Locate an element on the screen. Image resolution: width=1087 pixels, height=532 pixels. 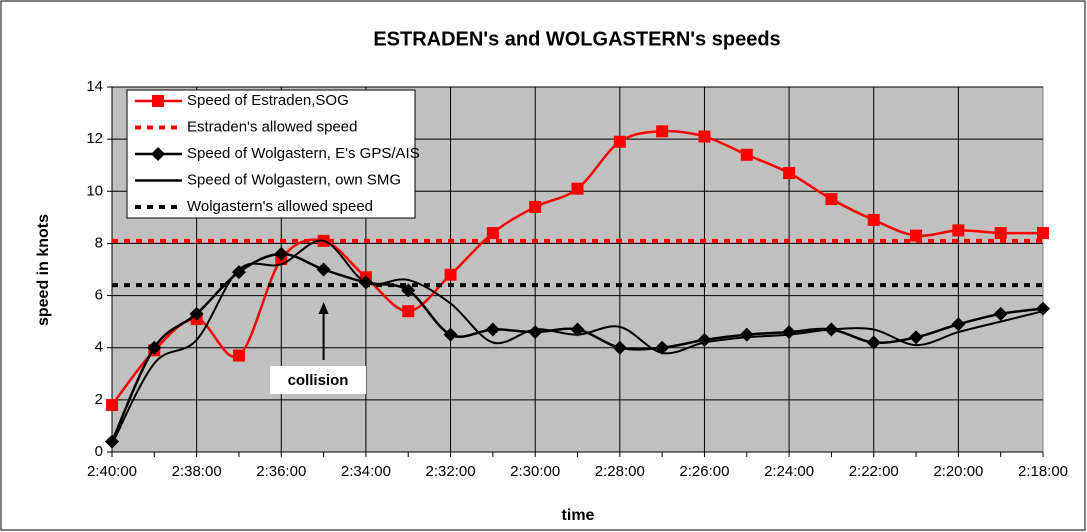
legend-label: Speed of Wolgastern, E's GPS/AIS is located at coordinates (303, 153).